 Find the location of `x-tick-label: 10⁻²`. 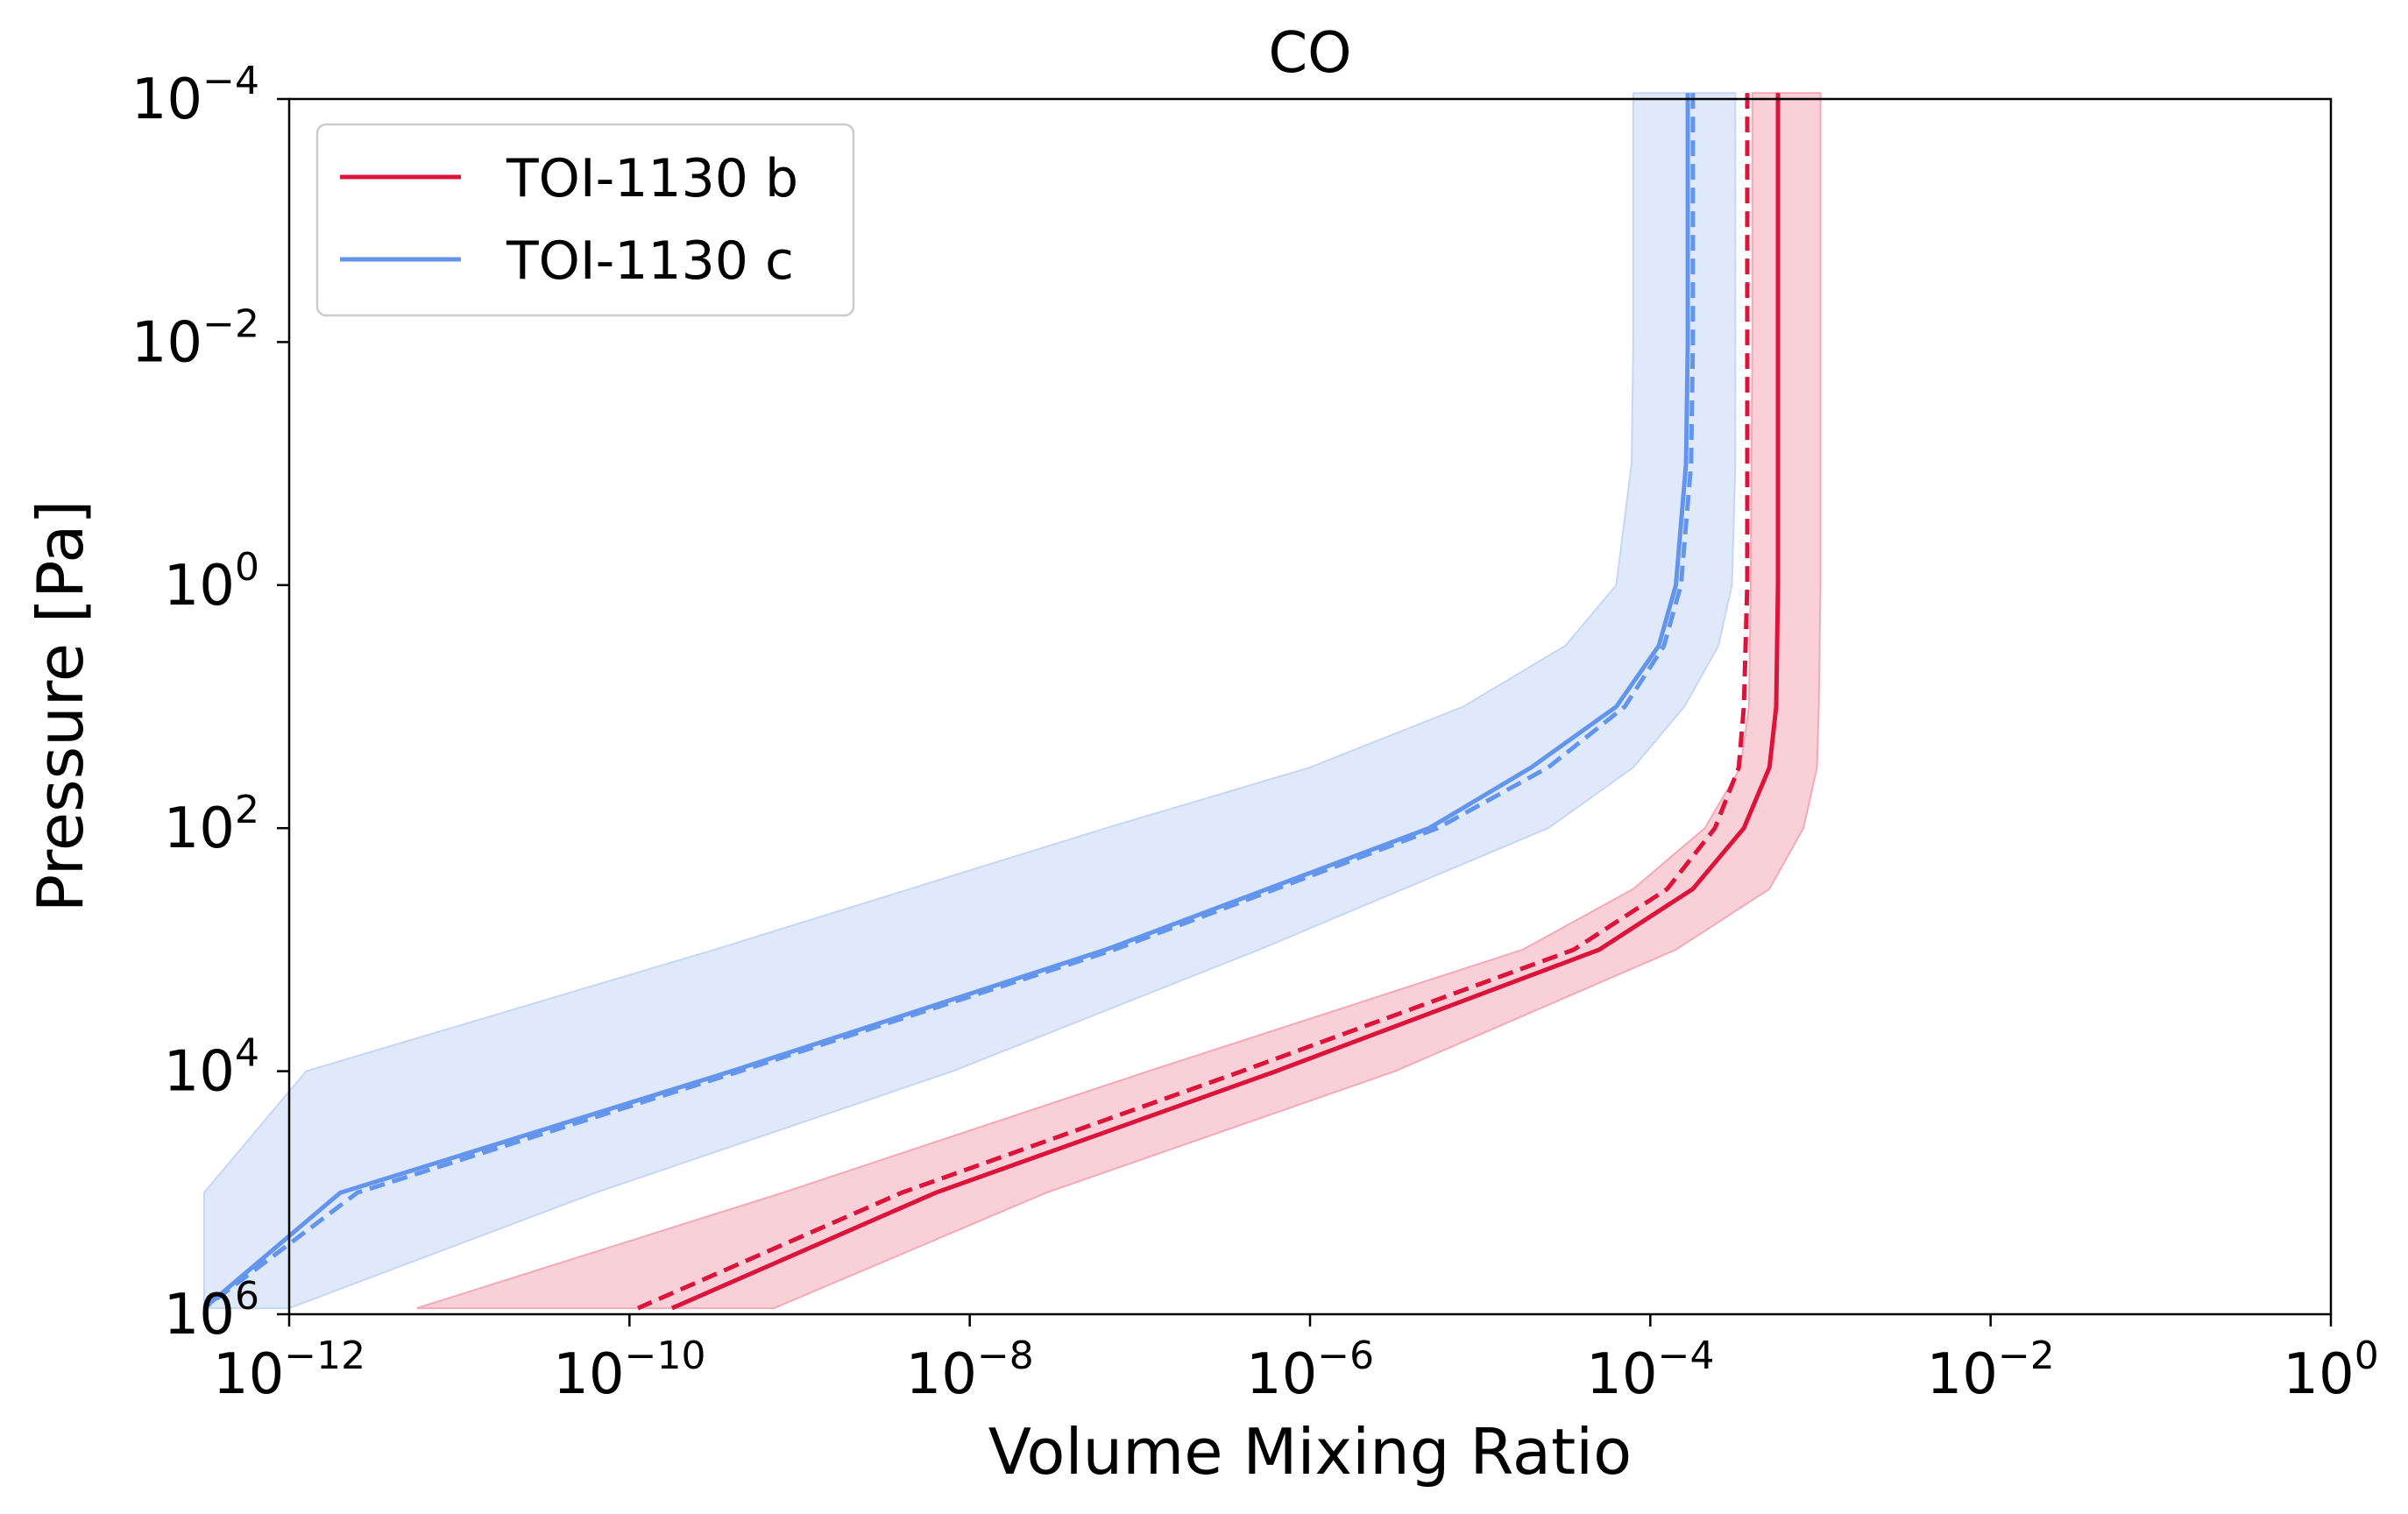

x-tick-label: 10⁻² is located at coordinates (1991, 1370).